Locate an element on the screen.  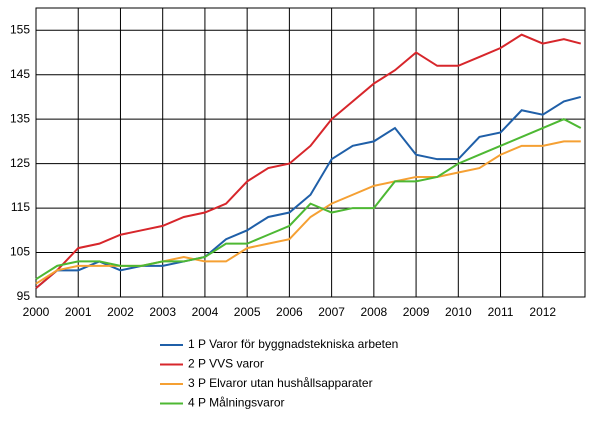
x-tick-label: 2011 is located at coordinates (501, 312).